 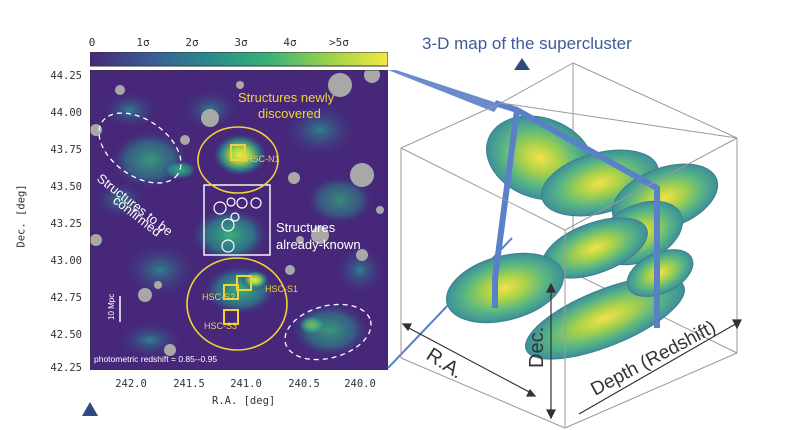 I want to click on candidate-region-south, so click(x=328, y=332).